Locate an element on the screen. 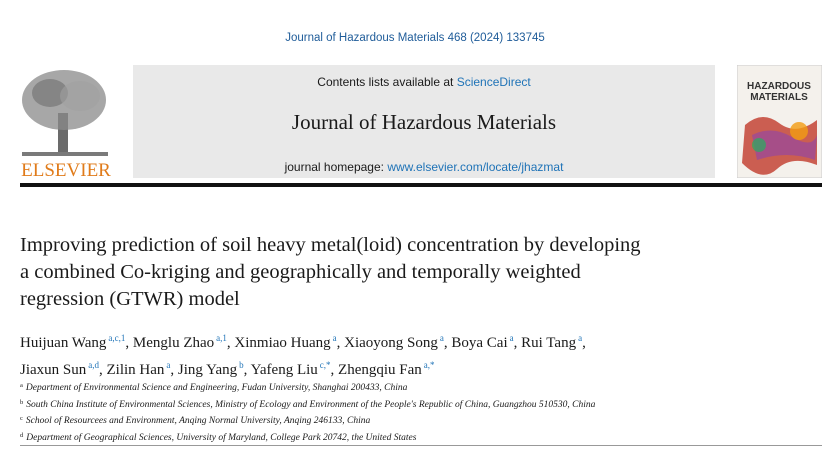 The height and width of the screenshot is (459, 830). author: Jing Yang b, is located at coordinates (212, 369).